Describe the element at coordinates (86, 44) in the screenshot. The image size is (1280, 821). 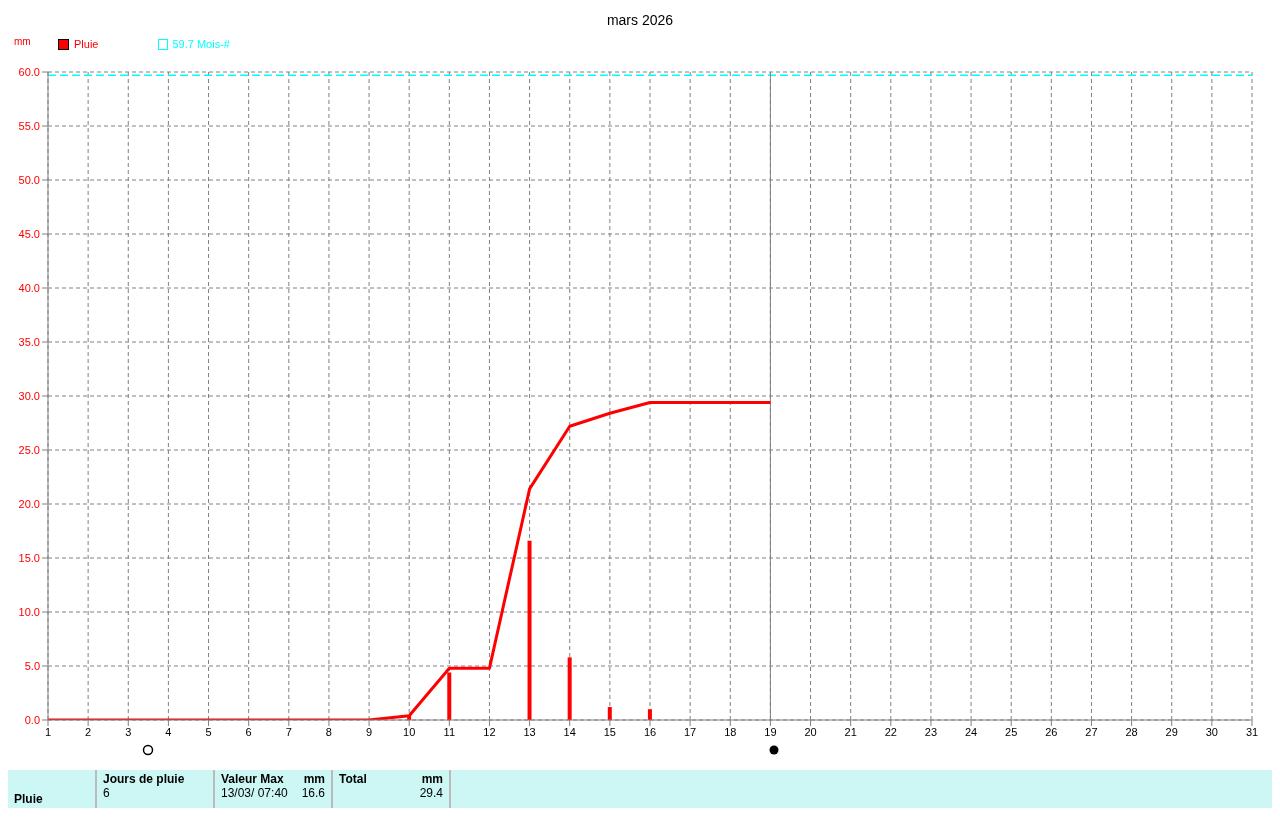
I see `legend-label: Pluie` at that location.